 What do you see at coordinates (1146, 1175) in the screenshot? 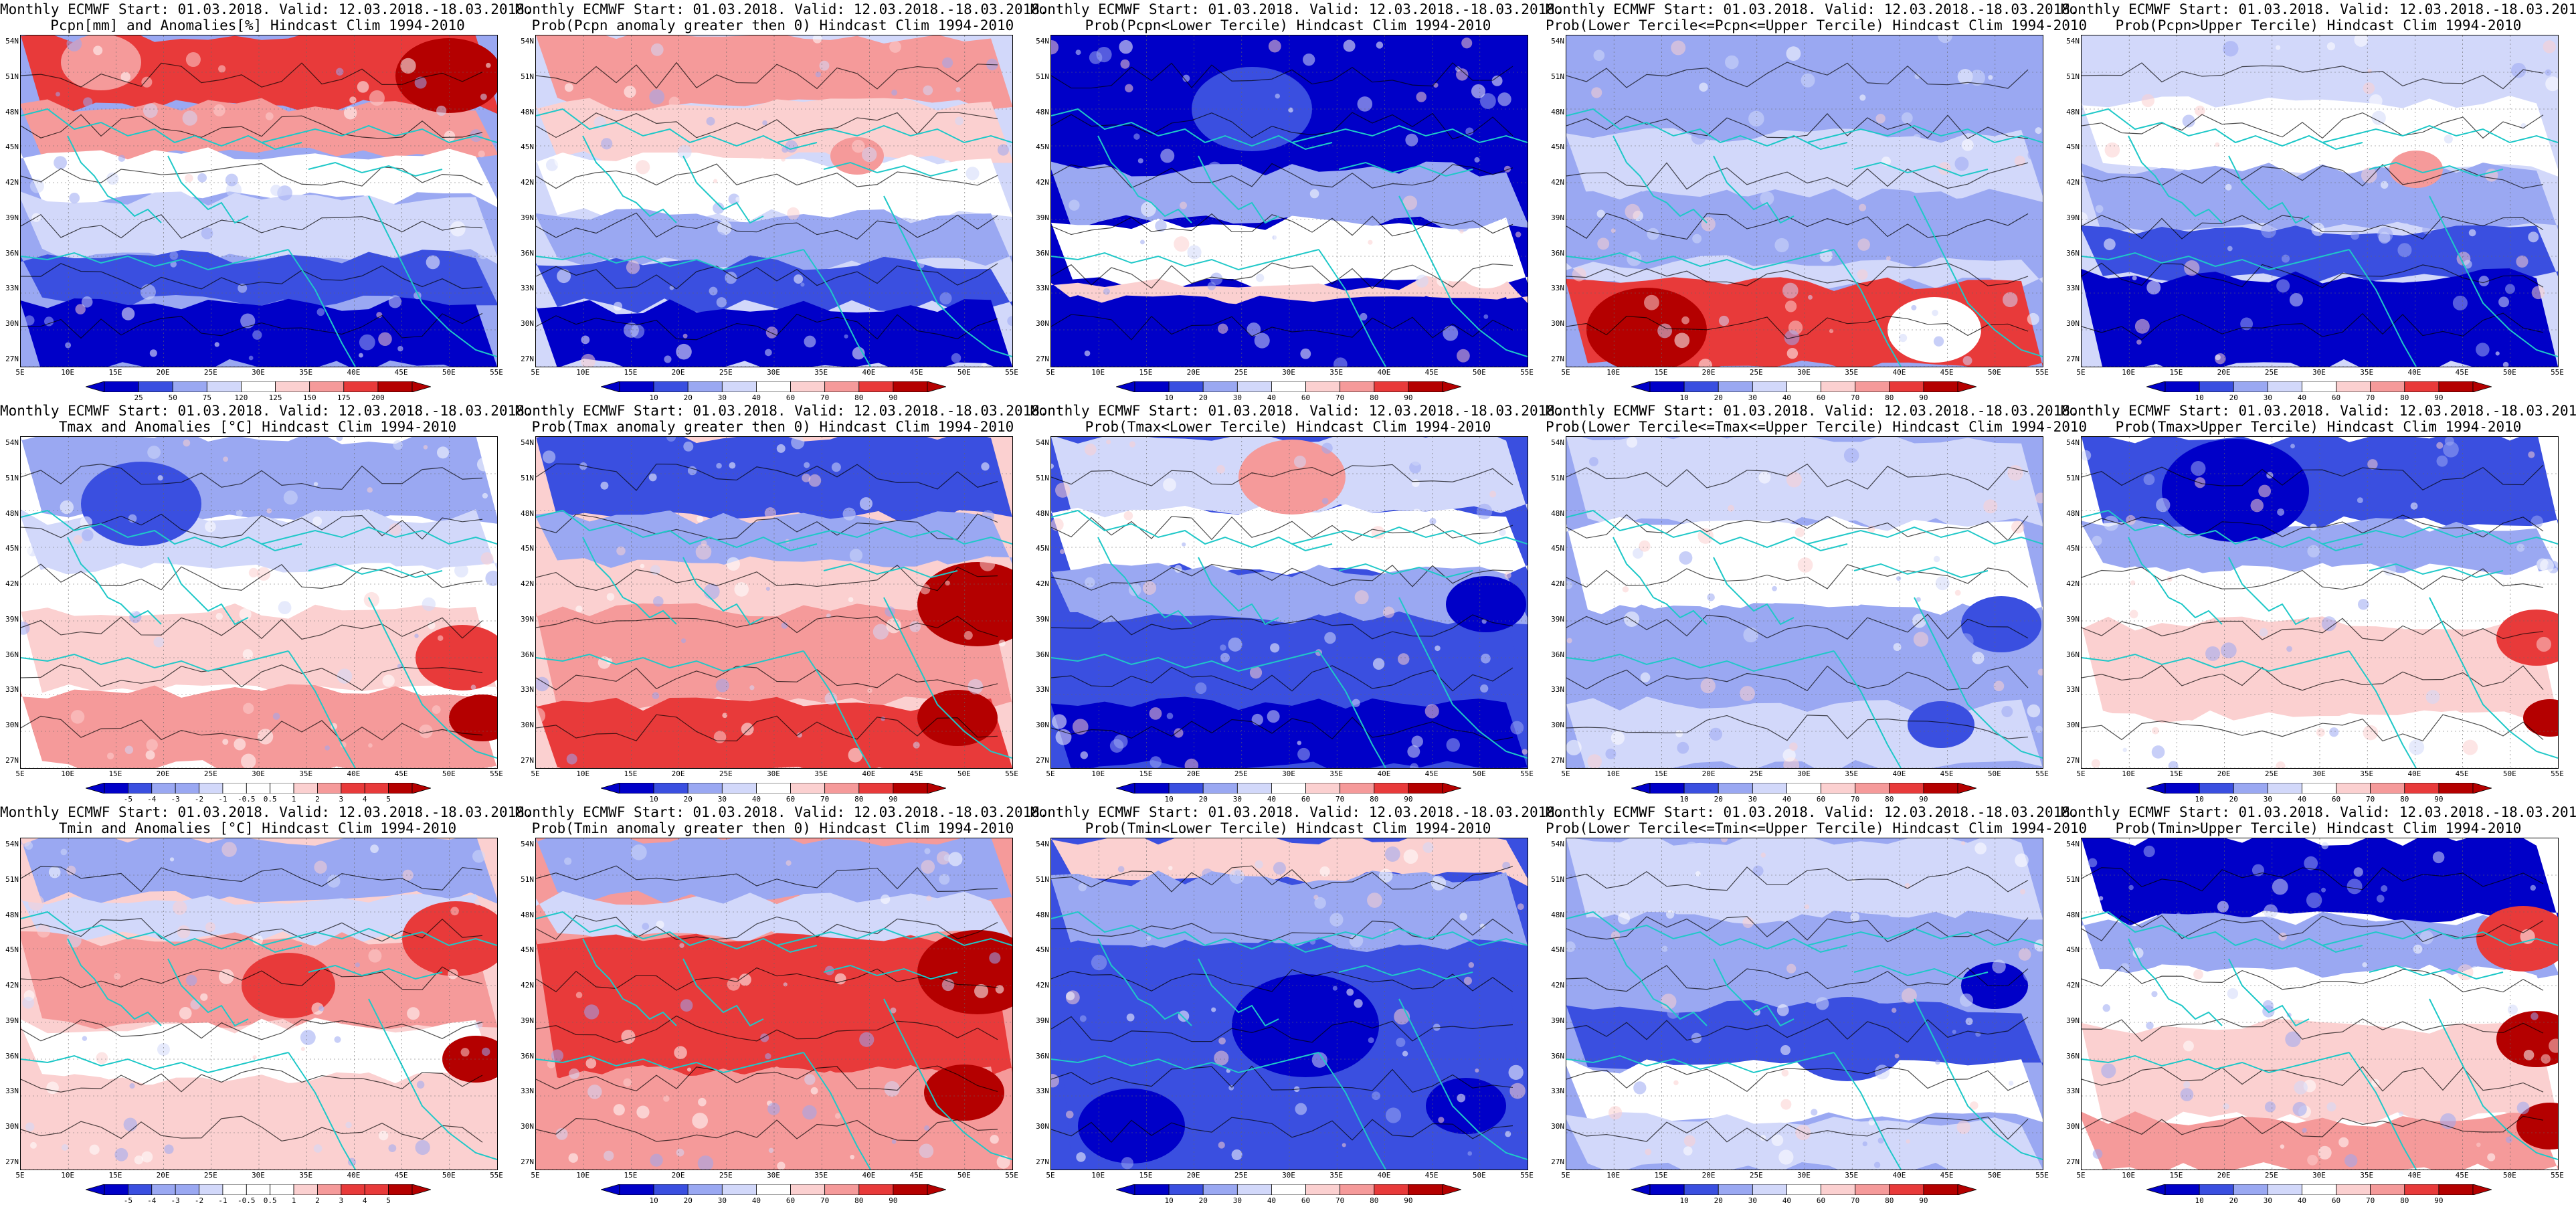
I see `longitude-label: 15E` at bounding box center [1146, 1175].